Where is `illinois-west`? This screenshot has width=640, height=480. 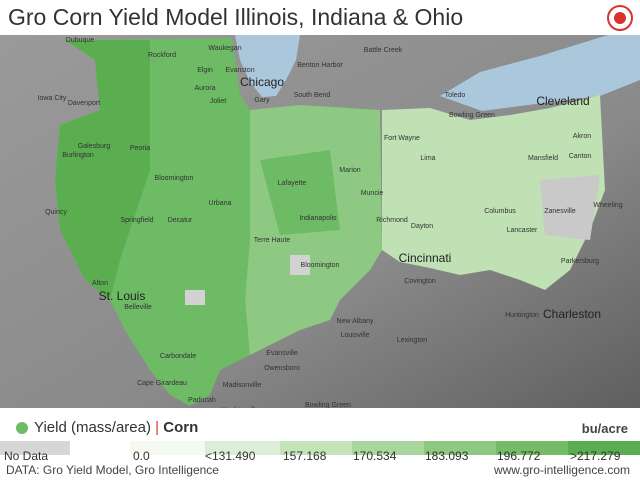
illinois-west is located at coordinates (102, 170).